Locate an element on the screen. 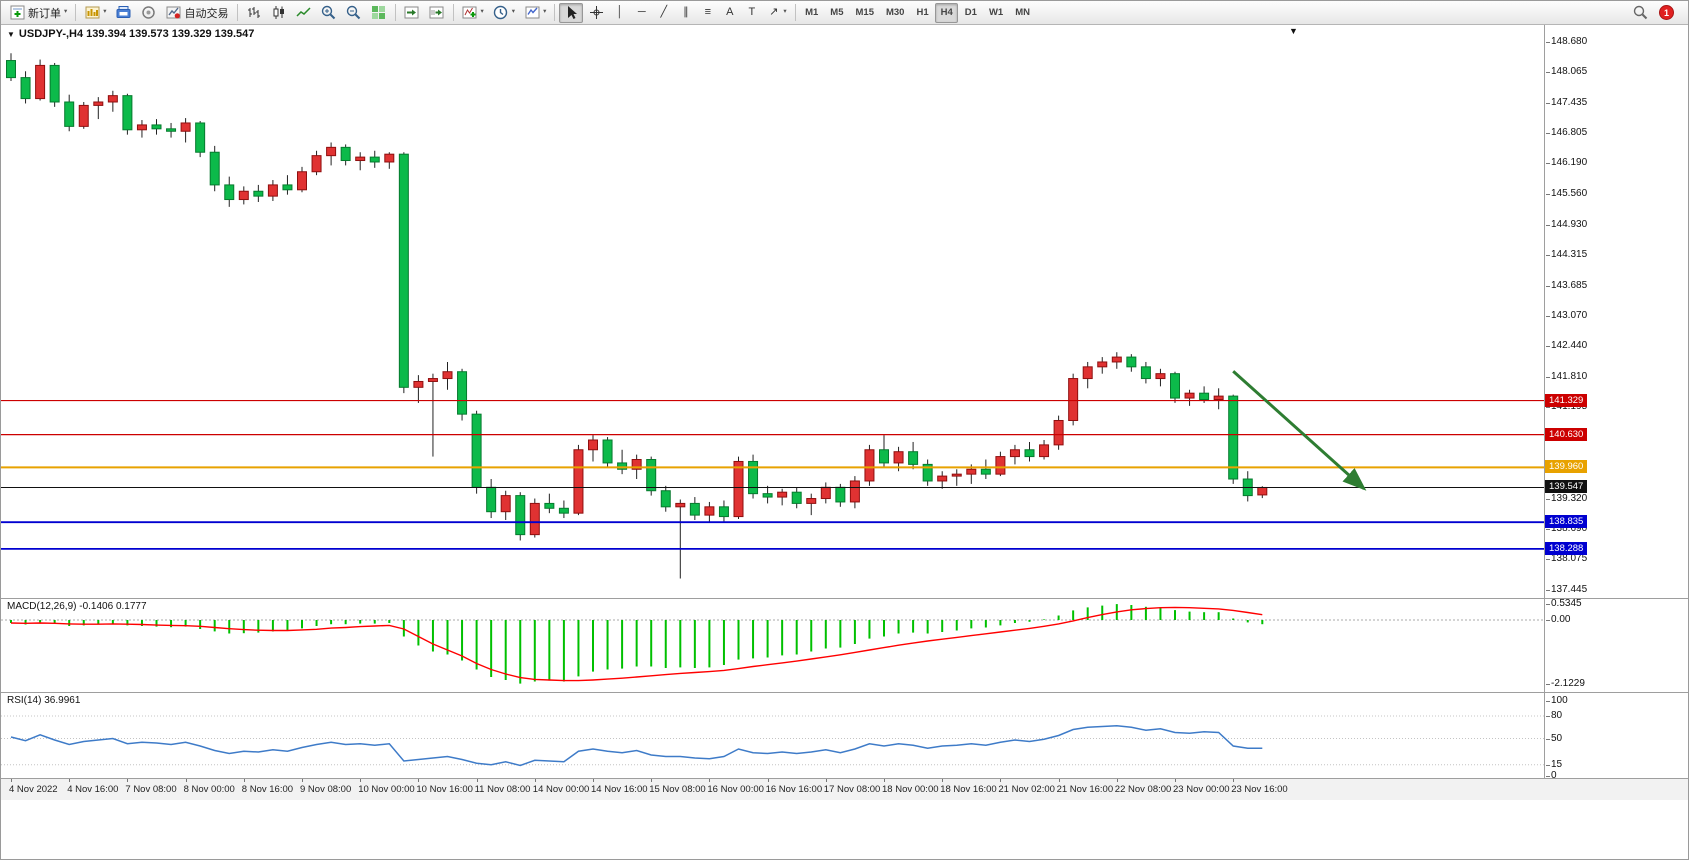 The image size is (1689, 860). trendline-icon: ╱ is located at coordinates (664, 12).